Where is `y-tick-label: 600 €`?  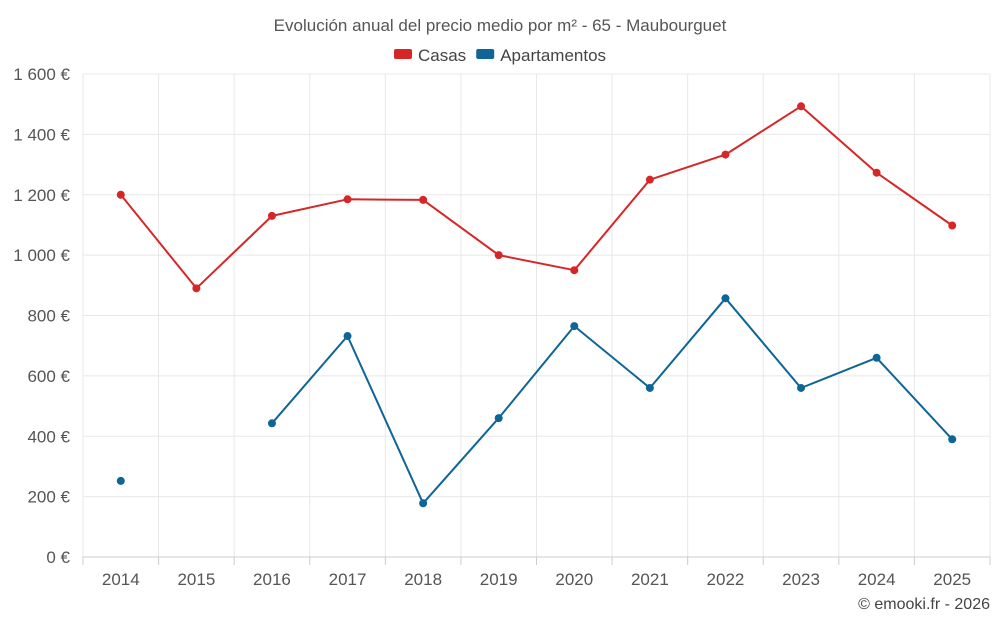
y-tick-label: 600 € is located at coordinates (48, 376).